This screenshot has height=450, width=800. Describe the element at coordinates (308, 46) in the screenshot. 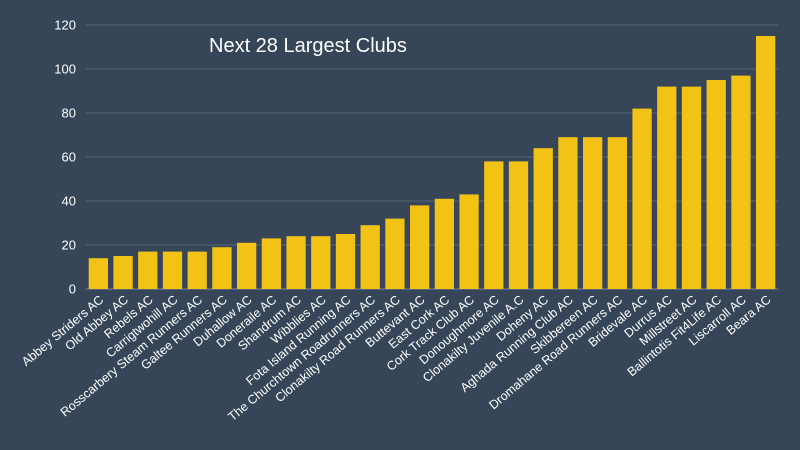

I see `chart-title: Next 28 Largest Clubs` at that location.